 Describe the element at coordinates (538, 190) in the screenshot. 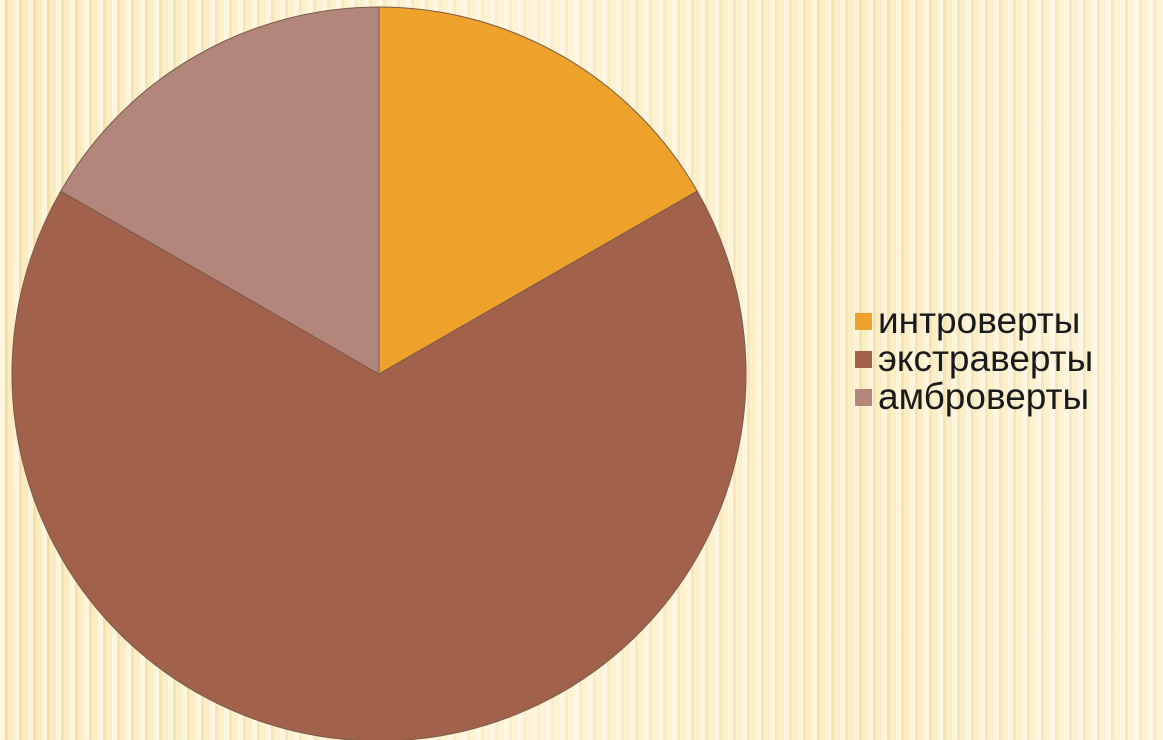

I see `pie-slice-introverts` at that location.